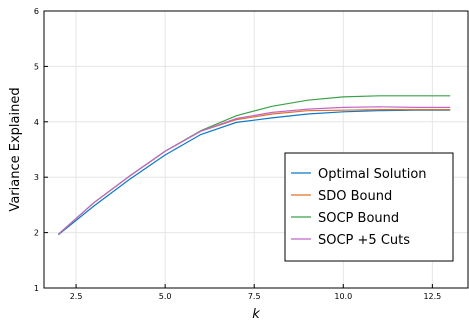 The image size is (469, 324). What do you see at coordinates (372, 174) in the screenshot?
I see `legend-label: Optimal Solution` at bounding box center [372, 174].